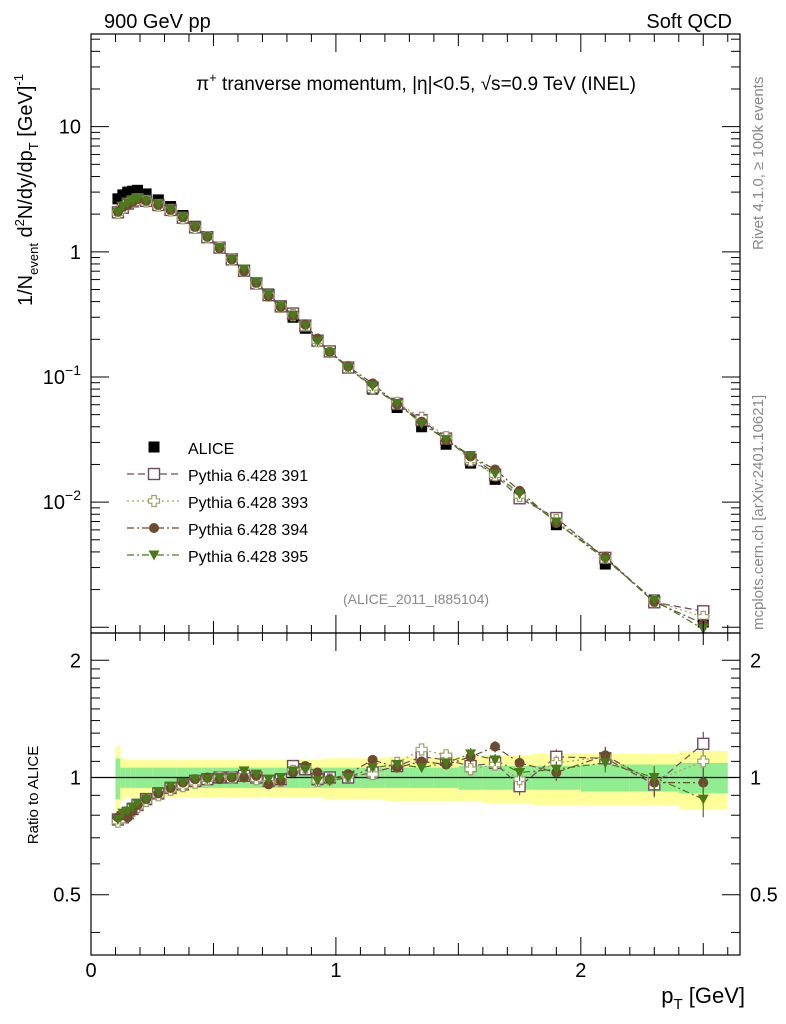 The image size is (786, 1024). I want to click on alice-point, so click(146, 194).